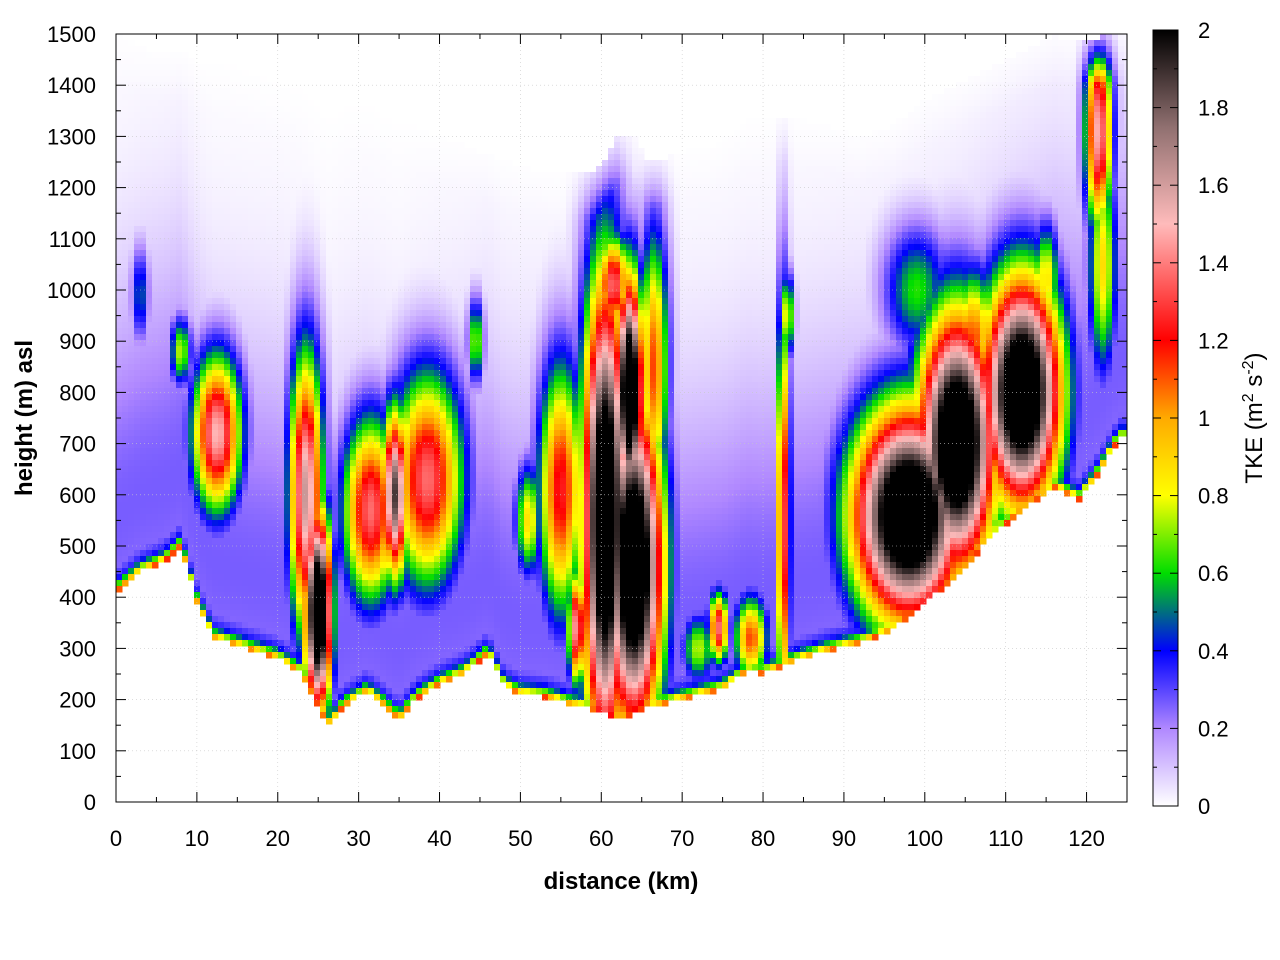 This screenshot has height=960, width=1280. Describe the element at coordinates (1191, 418) in the screenshot. I see `colorbar-ticks: 0 0.2 0.4 0.6 0.8 1 1.2 1.4 1.6 1.8 2` at that location.